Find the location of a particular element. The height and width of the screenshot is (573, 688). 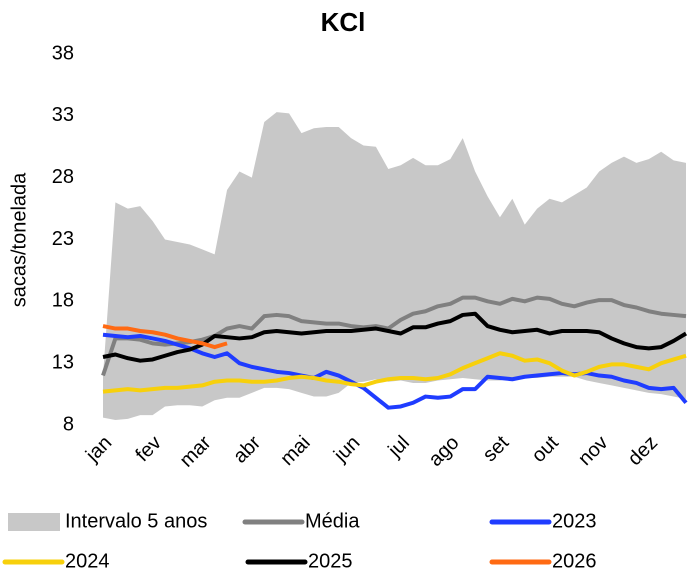

y-tick-label: 13 is located at coordinates (63, 362).